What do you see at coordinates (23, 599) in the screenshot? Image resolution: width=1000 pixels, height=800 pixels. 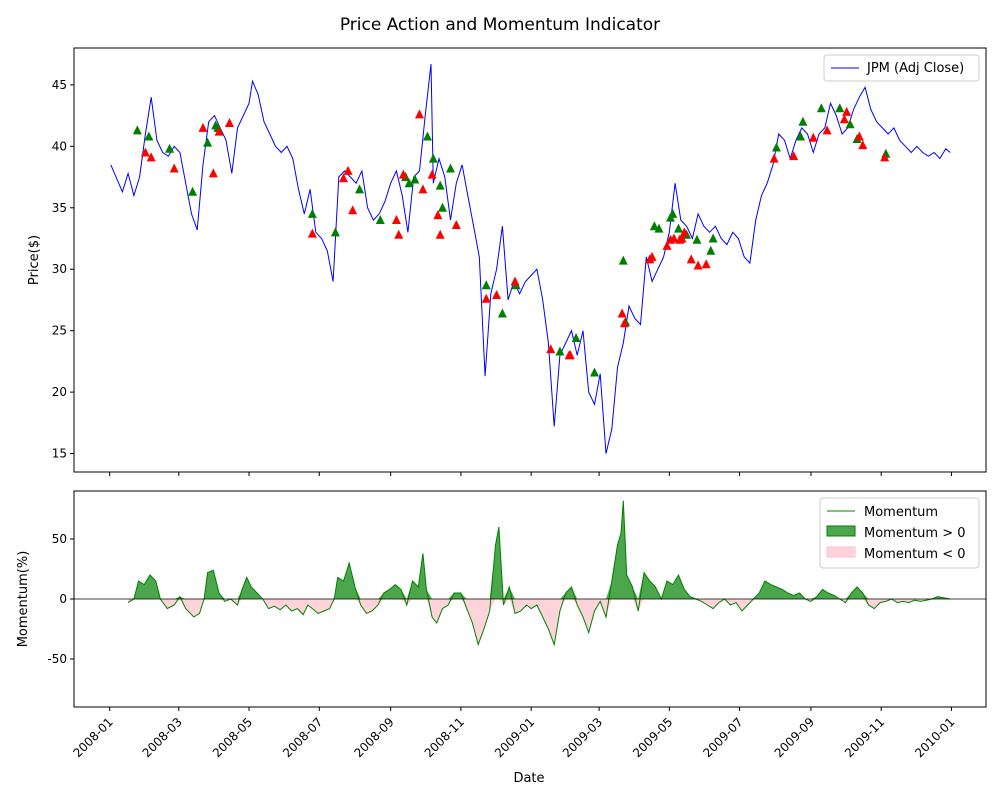 I see `momentum-y-axis-label: Momentum(%)` at bounding box center [23, 599].